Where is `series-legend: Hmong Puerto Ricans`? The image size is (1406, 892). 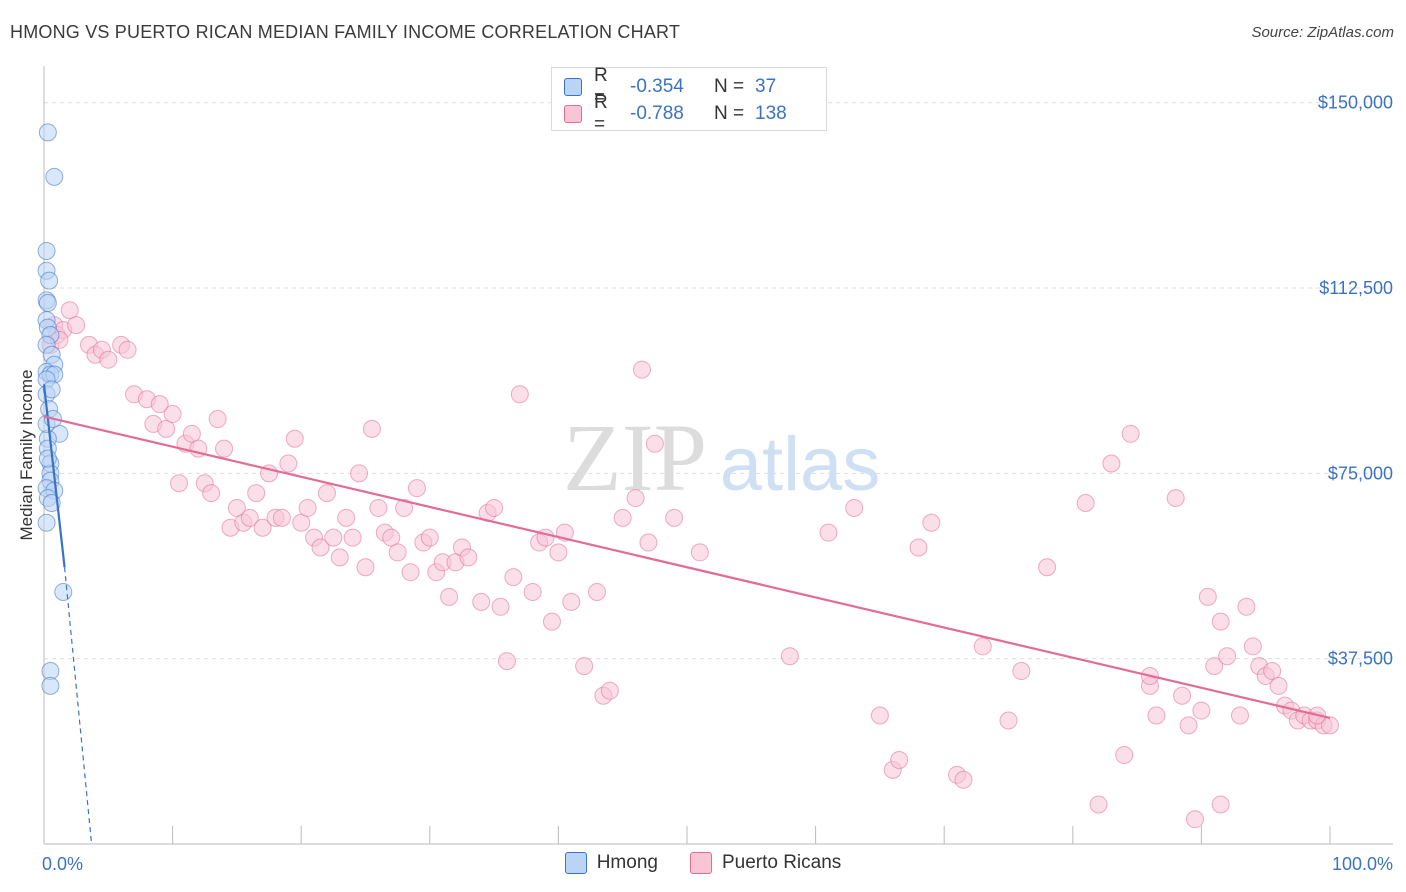 series-legend: Hmong Puerto Ricans is located at coordinates (703, 863).